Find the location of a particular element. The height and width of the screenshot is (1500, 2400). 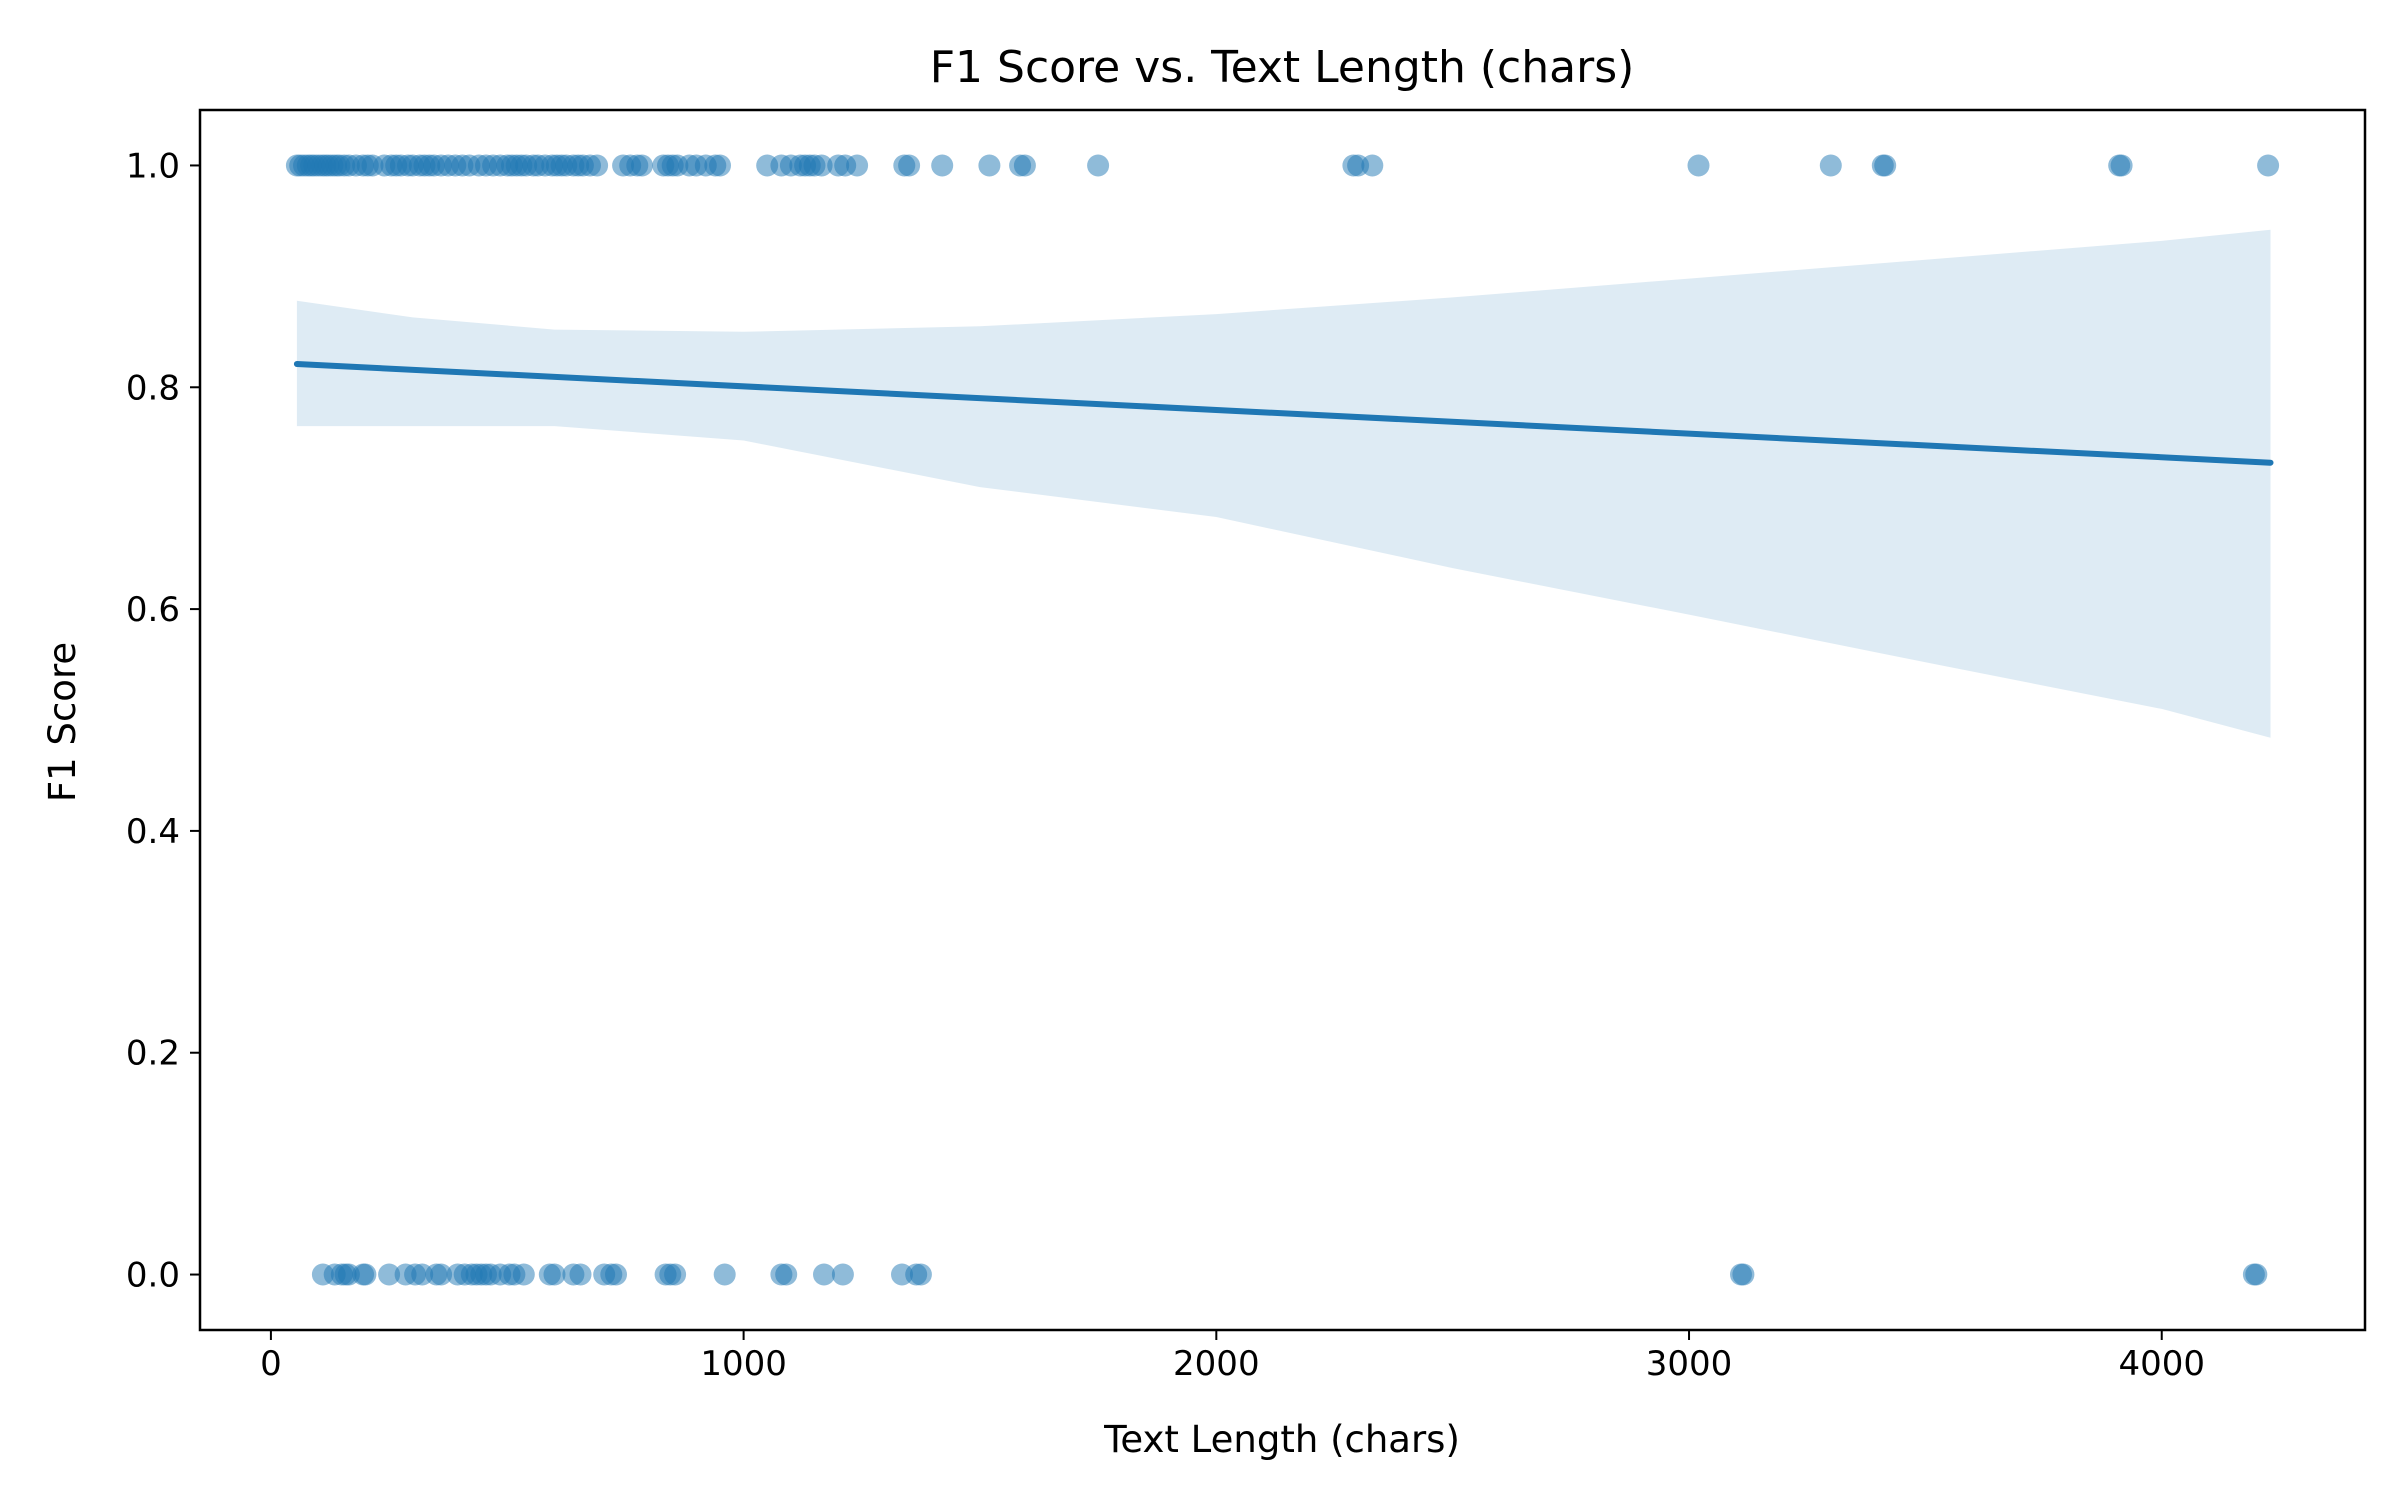

x-tick-label: 4000 is located at coordinates (2161, 1364).